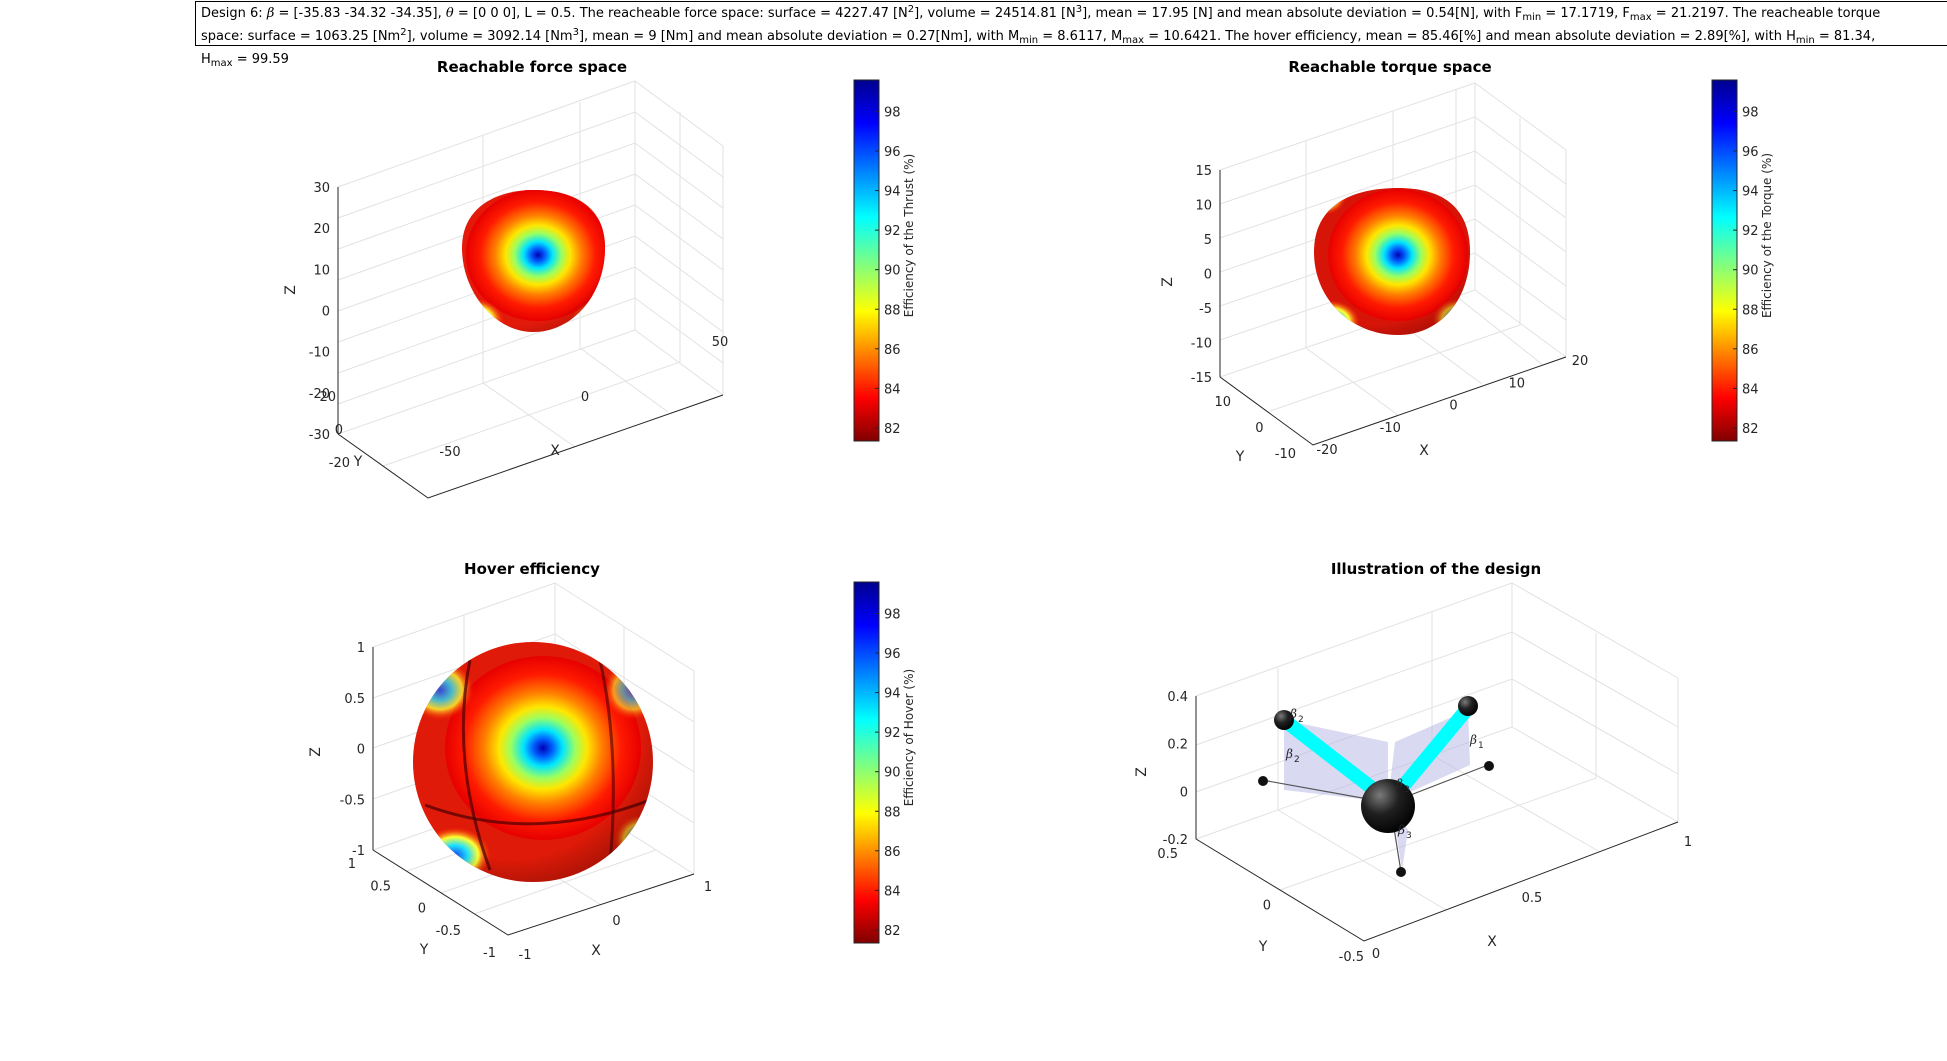  I want to click on force-axis-lines, so click(530, 343).